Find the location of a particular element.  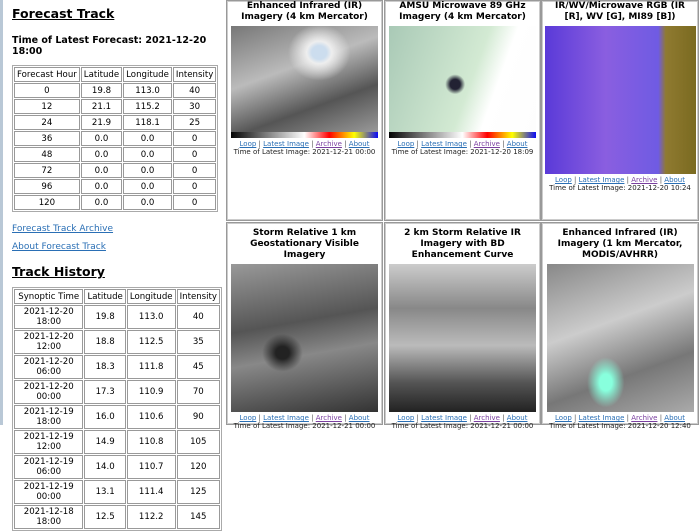

table-cell: 16.0 is located at coordinates (105, 417).